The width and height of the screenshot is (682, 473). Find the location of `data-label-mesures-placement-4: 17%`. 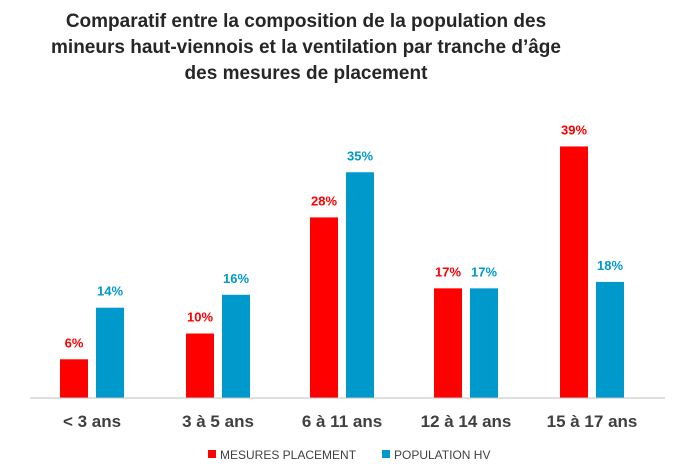

data-label-mesures-placement-4: 17% is located at coordinates (448, 271).